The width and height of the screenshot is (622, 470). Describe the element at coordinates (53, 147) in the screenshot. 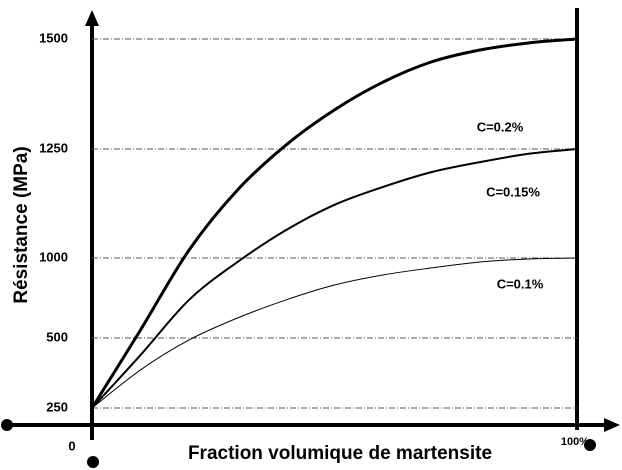

I see `y-tick-label: 1250` at that location.